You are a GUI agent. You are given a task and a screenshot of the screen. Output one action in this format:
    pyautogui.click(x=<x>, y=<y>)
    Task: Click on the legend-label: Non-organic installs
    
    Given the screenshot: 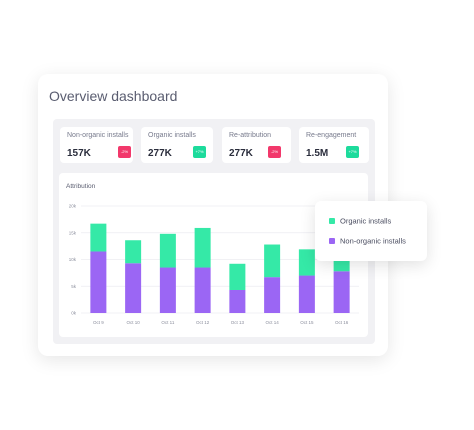 What is the action you would take?
    pyautogui.click(x=373, y=241)
    